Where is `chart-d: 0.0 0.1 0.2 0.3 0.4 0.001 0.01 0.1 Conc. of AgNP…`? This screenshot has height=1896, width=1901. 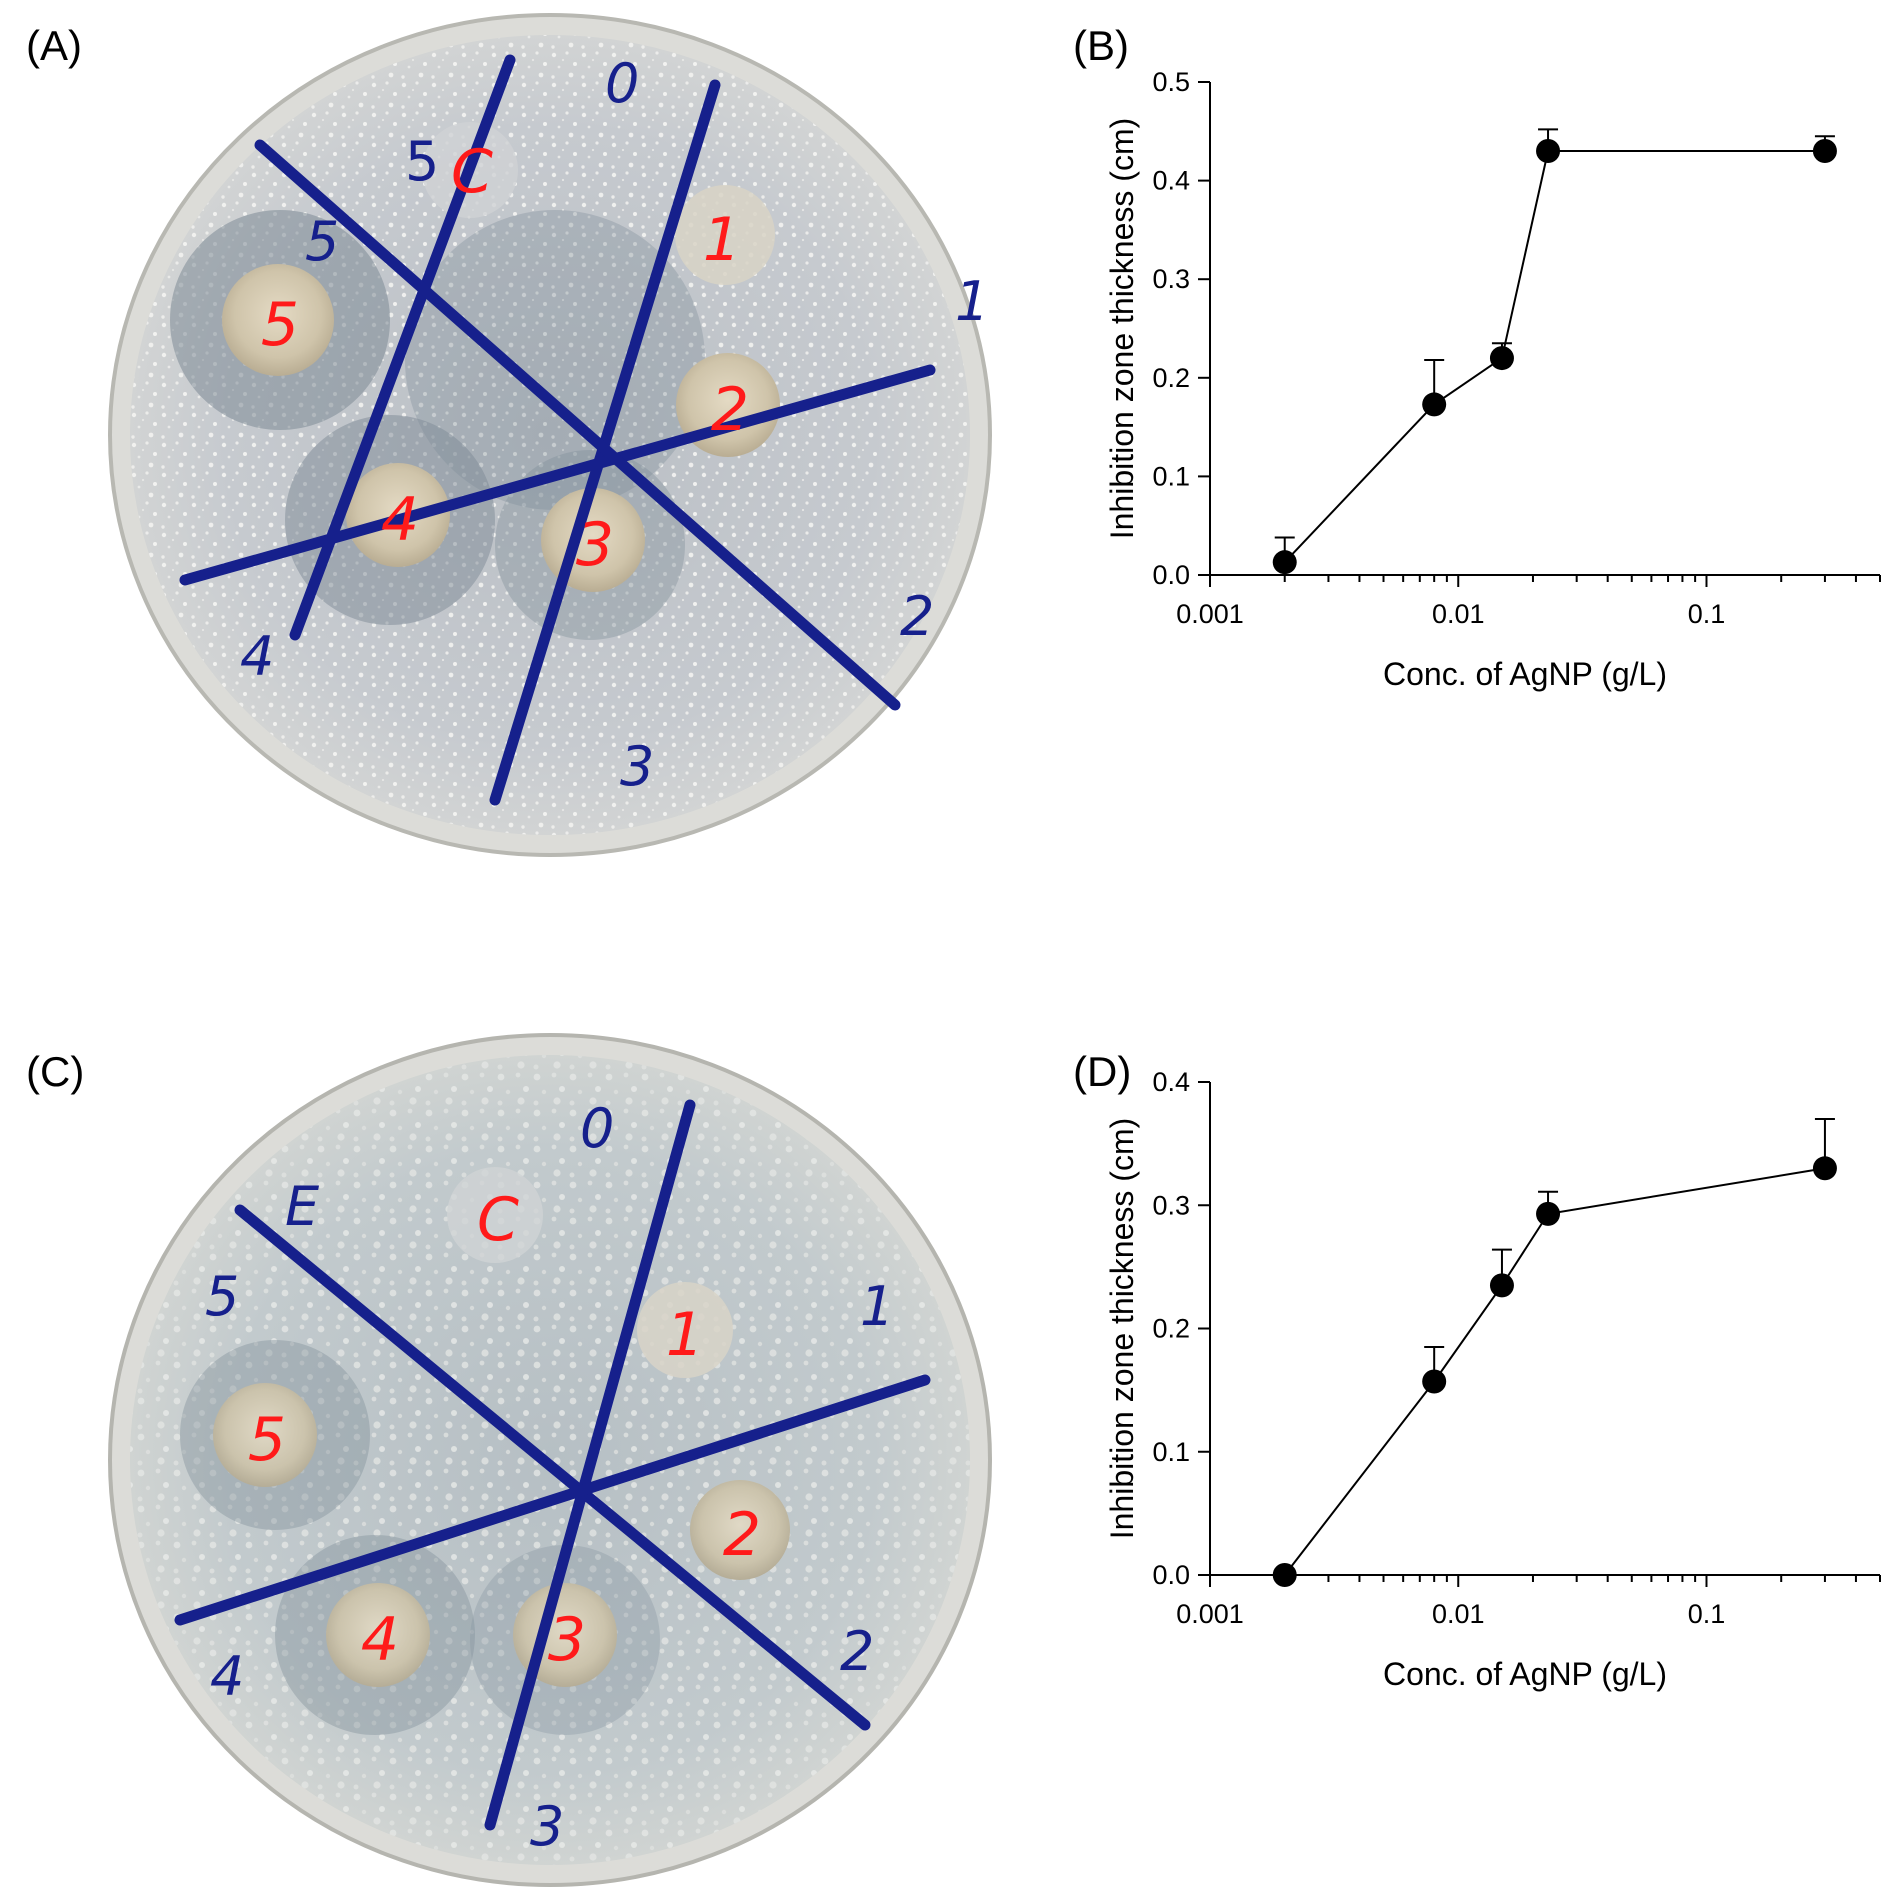
chart-d: 0.0 0.1 0.2 0.3 0.4 0.001 0.01 0.1 Conc. of AgNP… is located at coordinates (1492, 1379).